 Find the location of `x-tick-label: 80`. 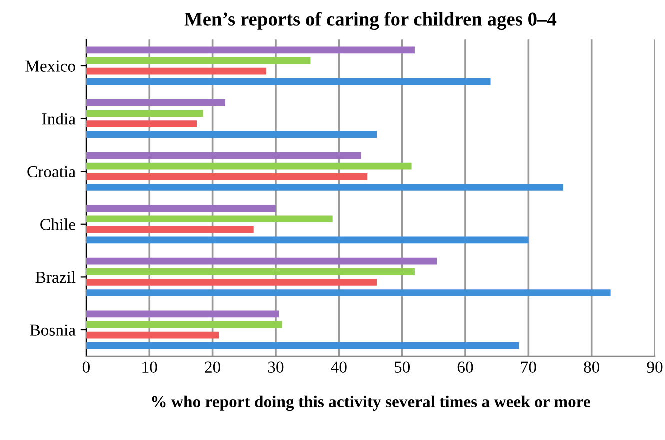

x-tick-label: 80 is located at coordinates (592, 367).